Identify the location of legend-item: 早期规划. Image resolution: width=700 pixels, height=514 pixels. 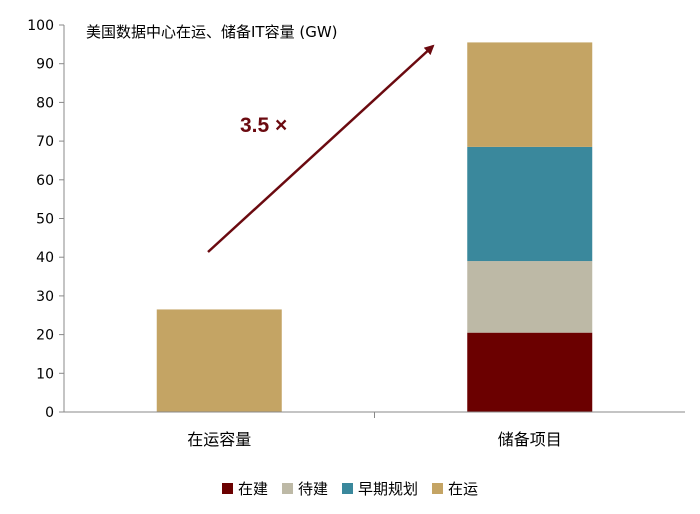
(380, 488).